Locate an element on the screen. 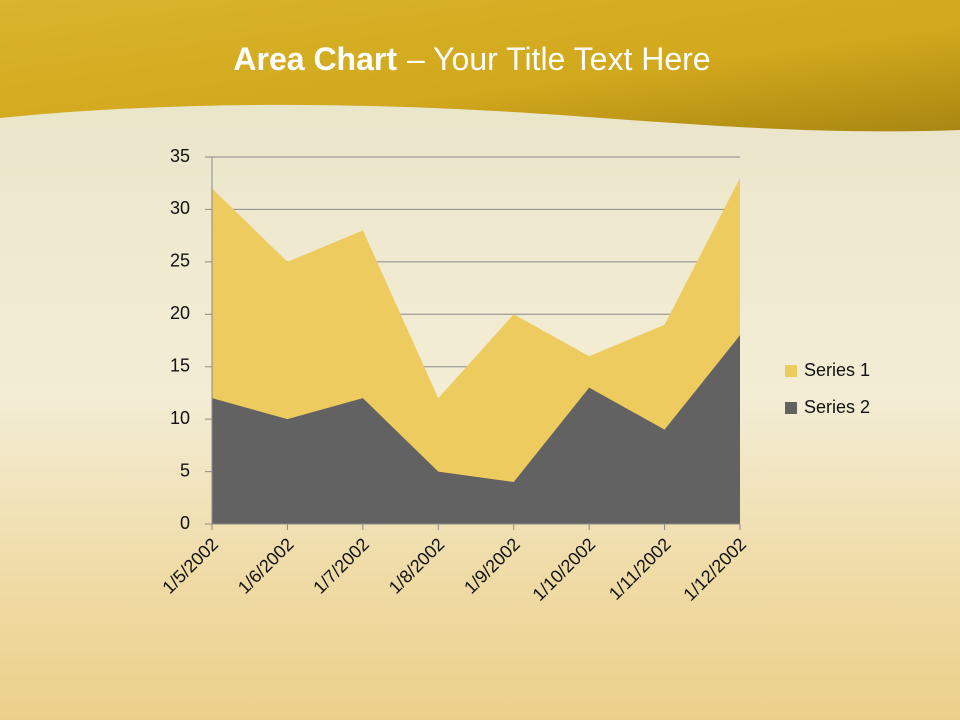 The height and width of the screenshot is (720, 960). y-tick-label: 20 is located at coordinates (180, 313).